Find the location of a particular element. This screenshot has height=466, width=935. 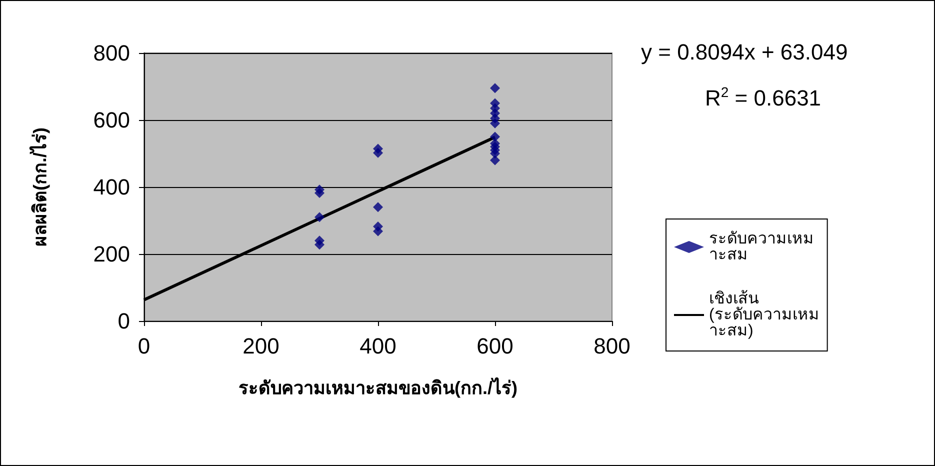

legend-label: ระดับความเหมาะสม is located at coordinates (761, 247).